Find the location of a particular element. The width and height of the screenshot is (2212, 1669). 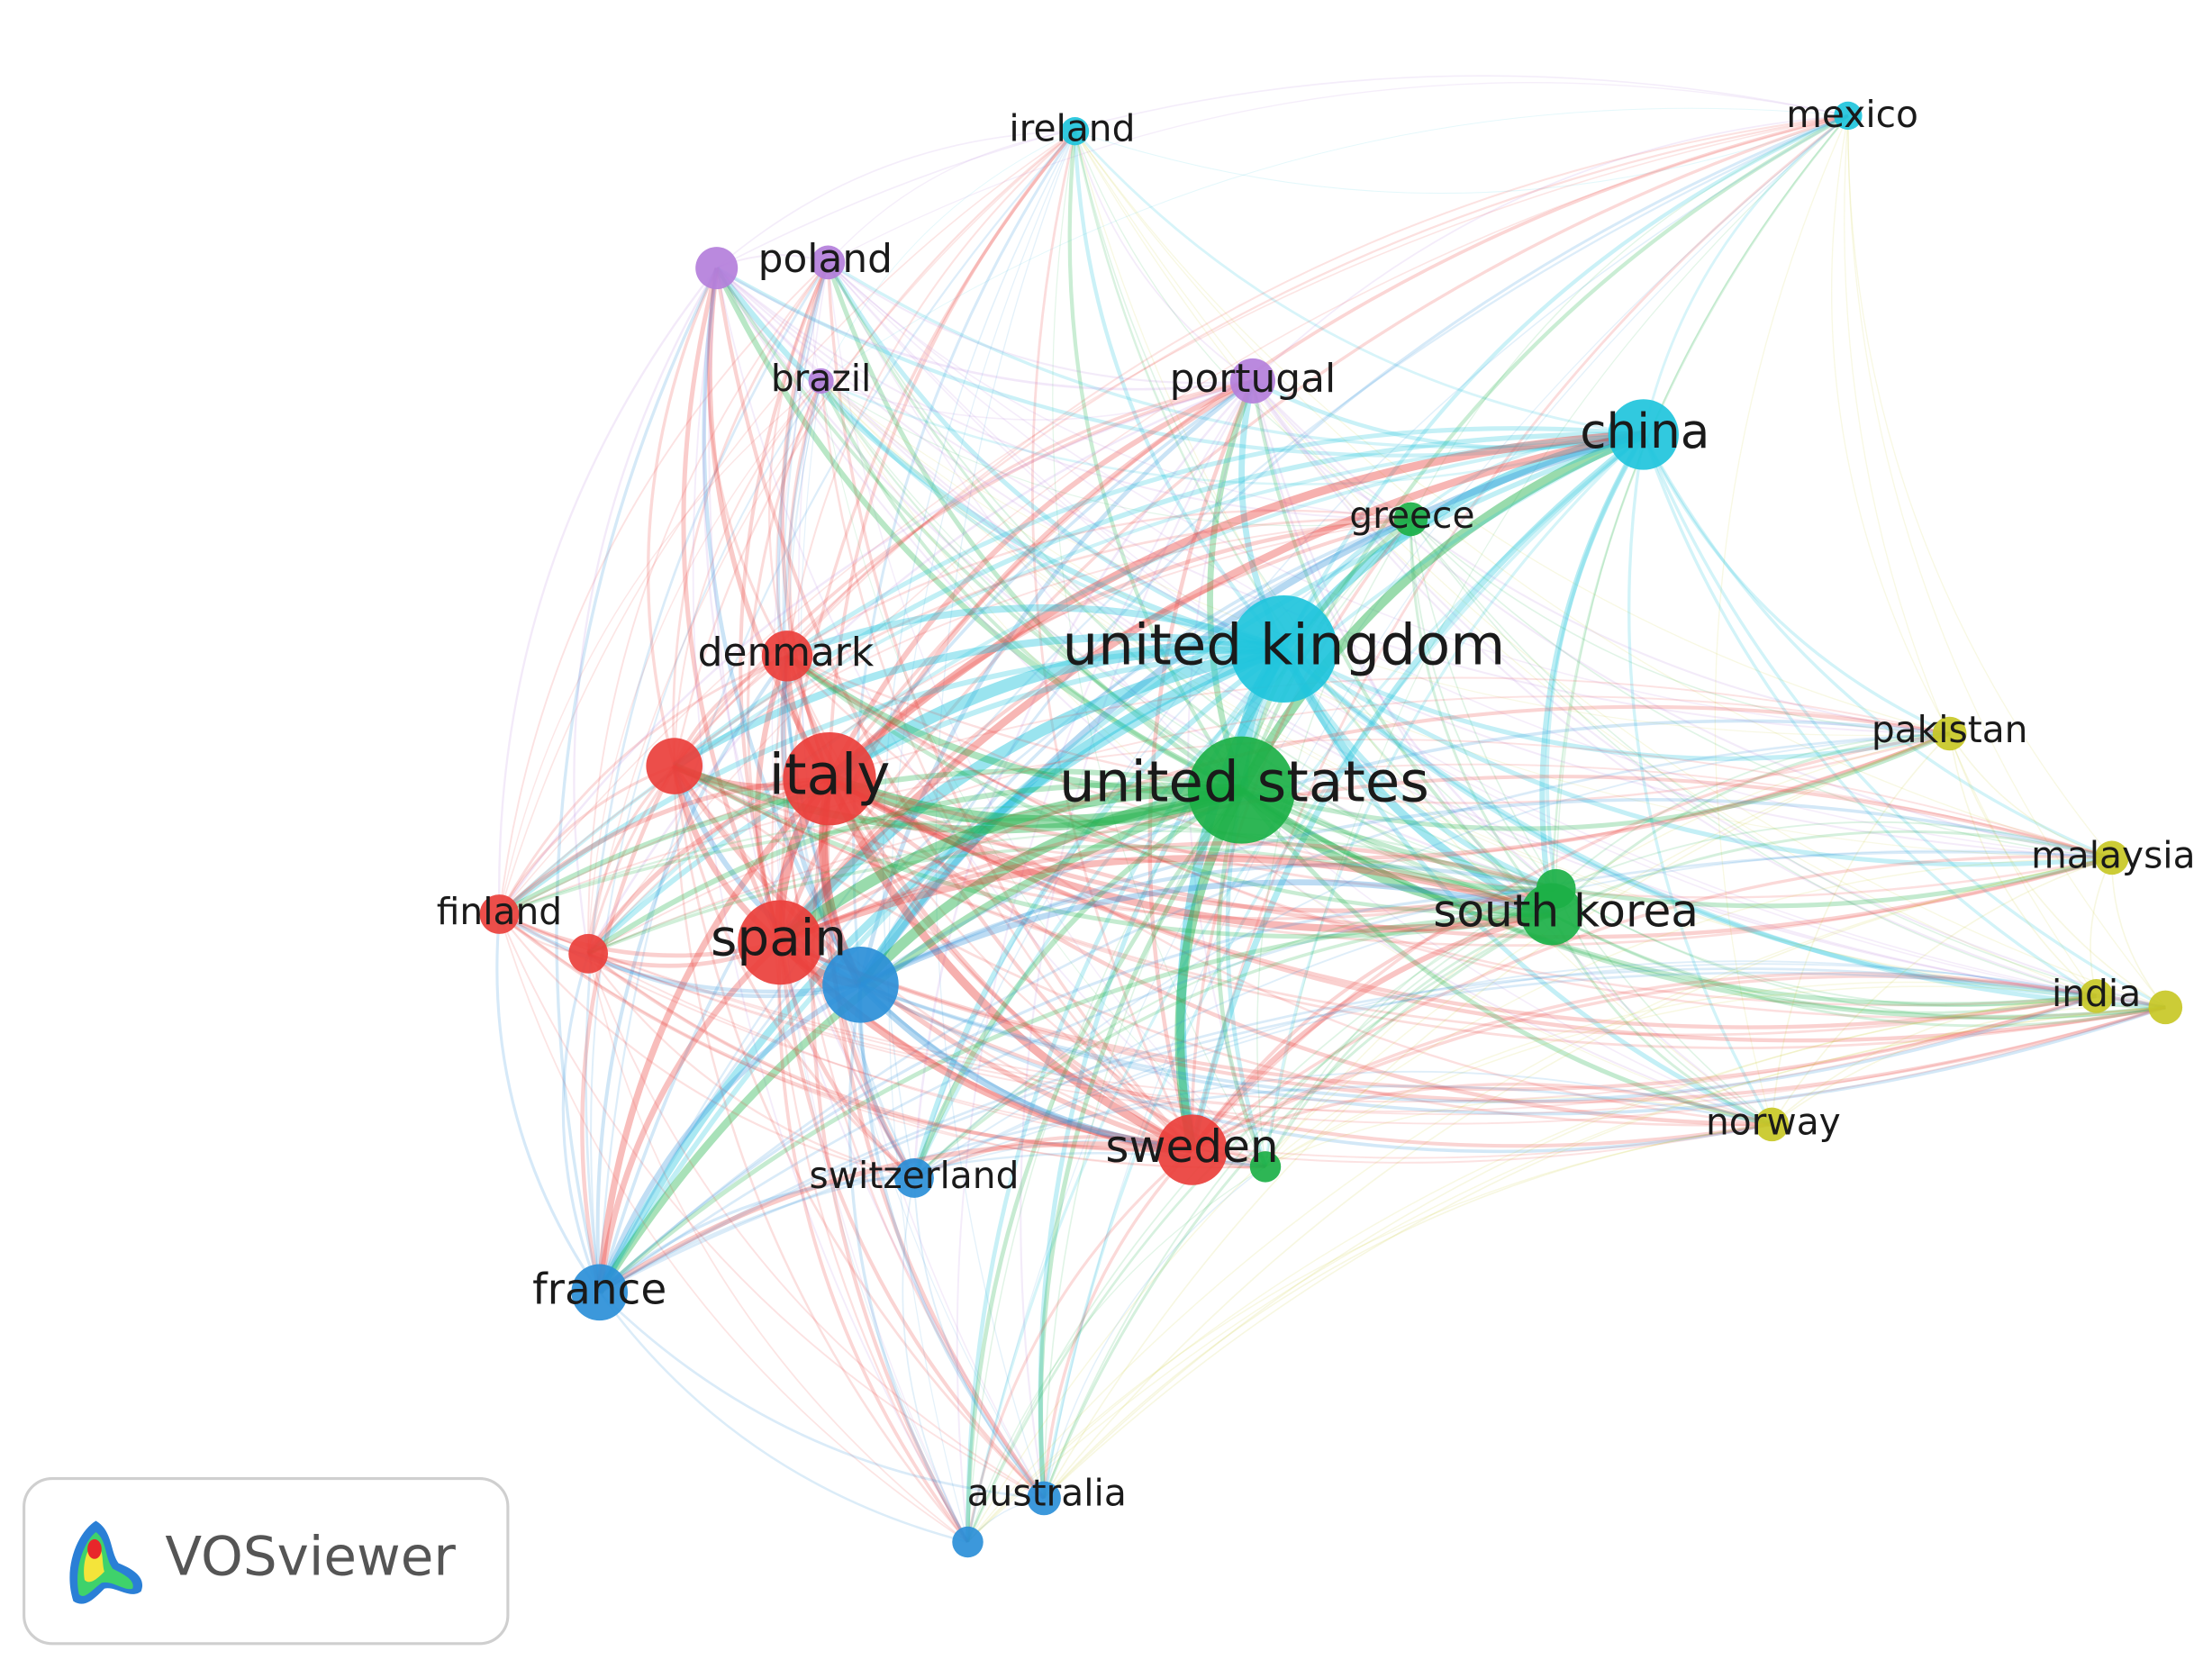

logo-icon is located at coordinates (106, 1562).